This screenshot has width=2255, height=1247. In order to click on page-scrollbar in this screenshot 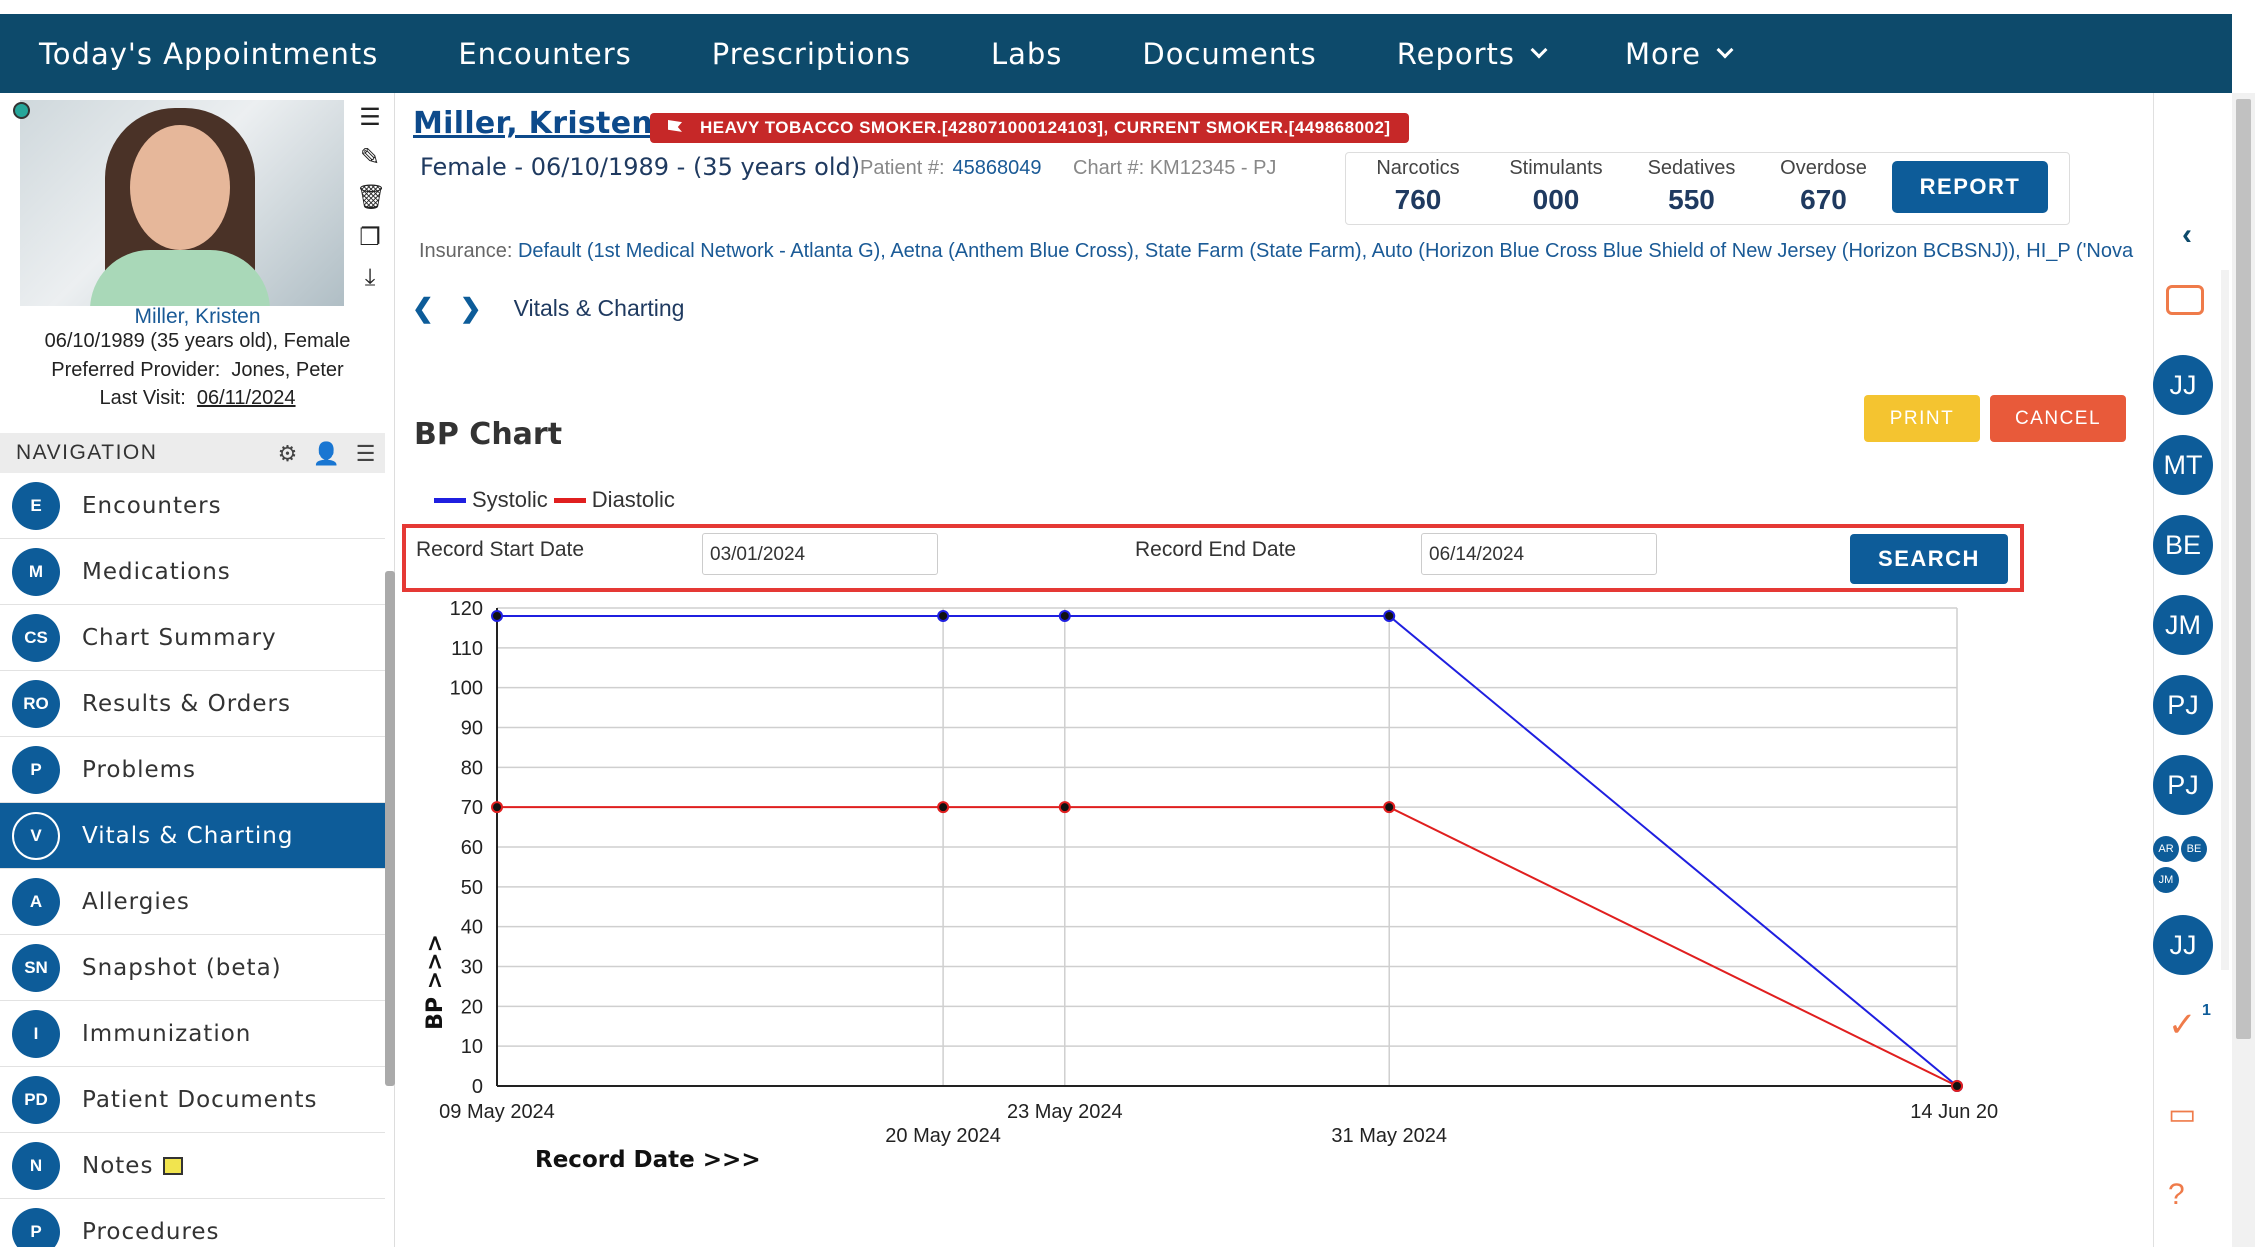, I will do `click(2243, 670)`.